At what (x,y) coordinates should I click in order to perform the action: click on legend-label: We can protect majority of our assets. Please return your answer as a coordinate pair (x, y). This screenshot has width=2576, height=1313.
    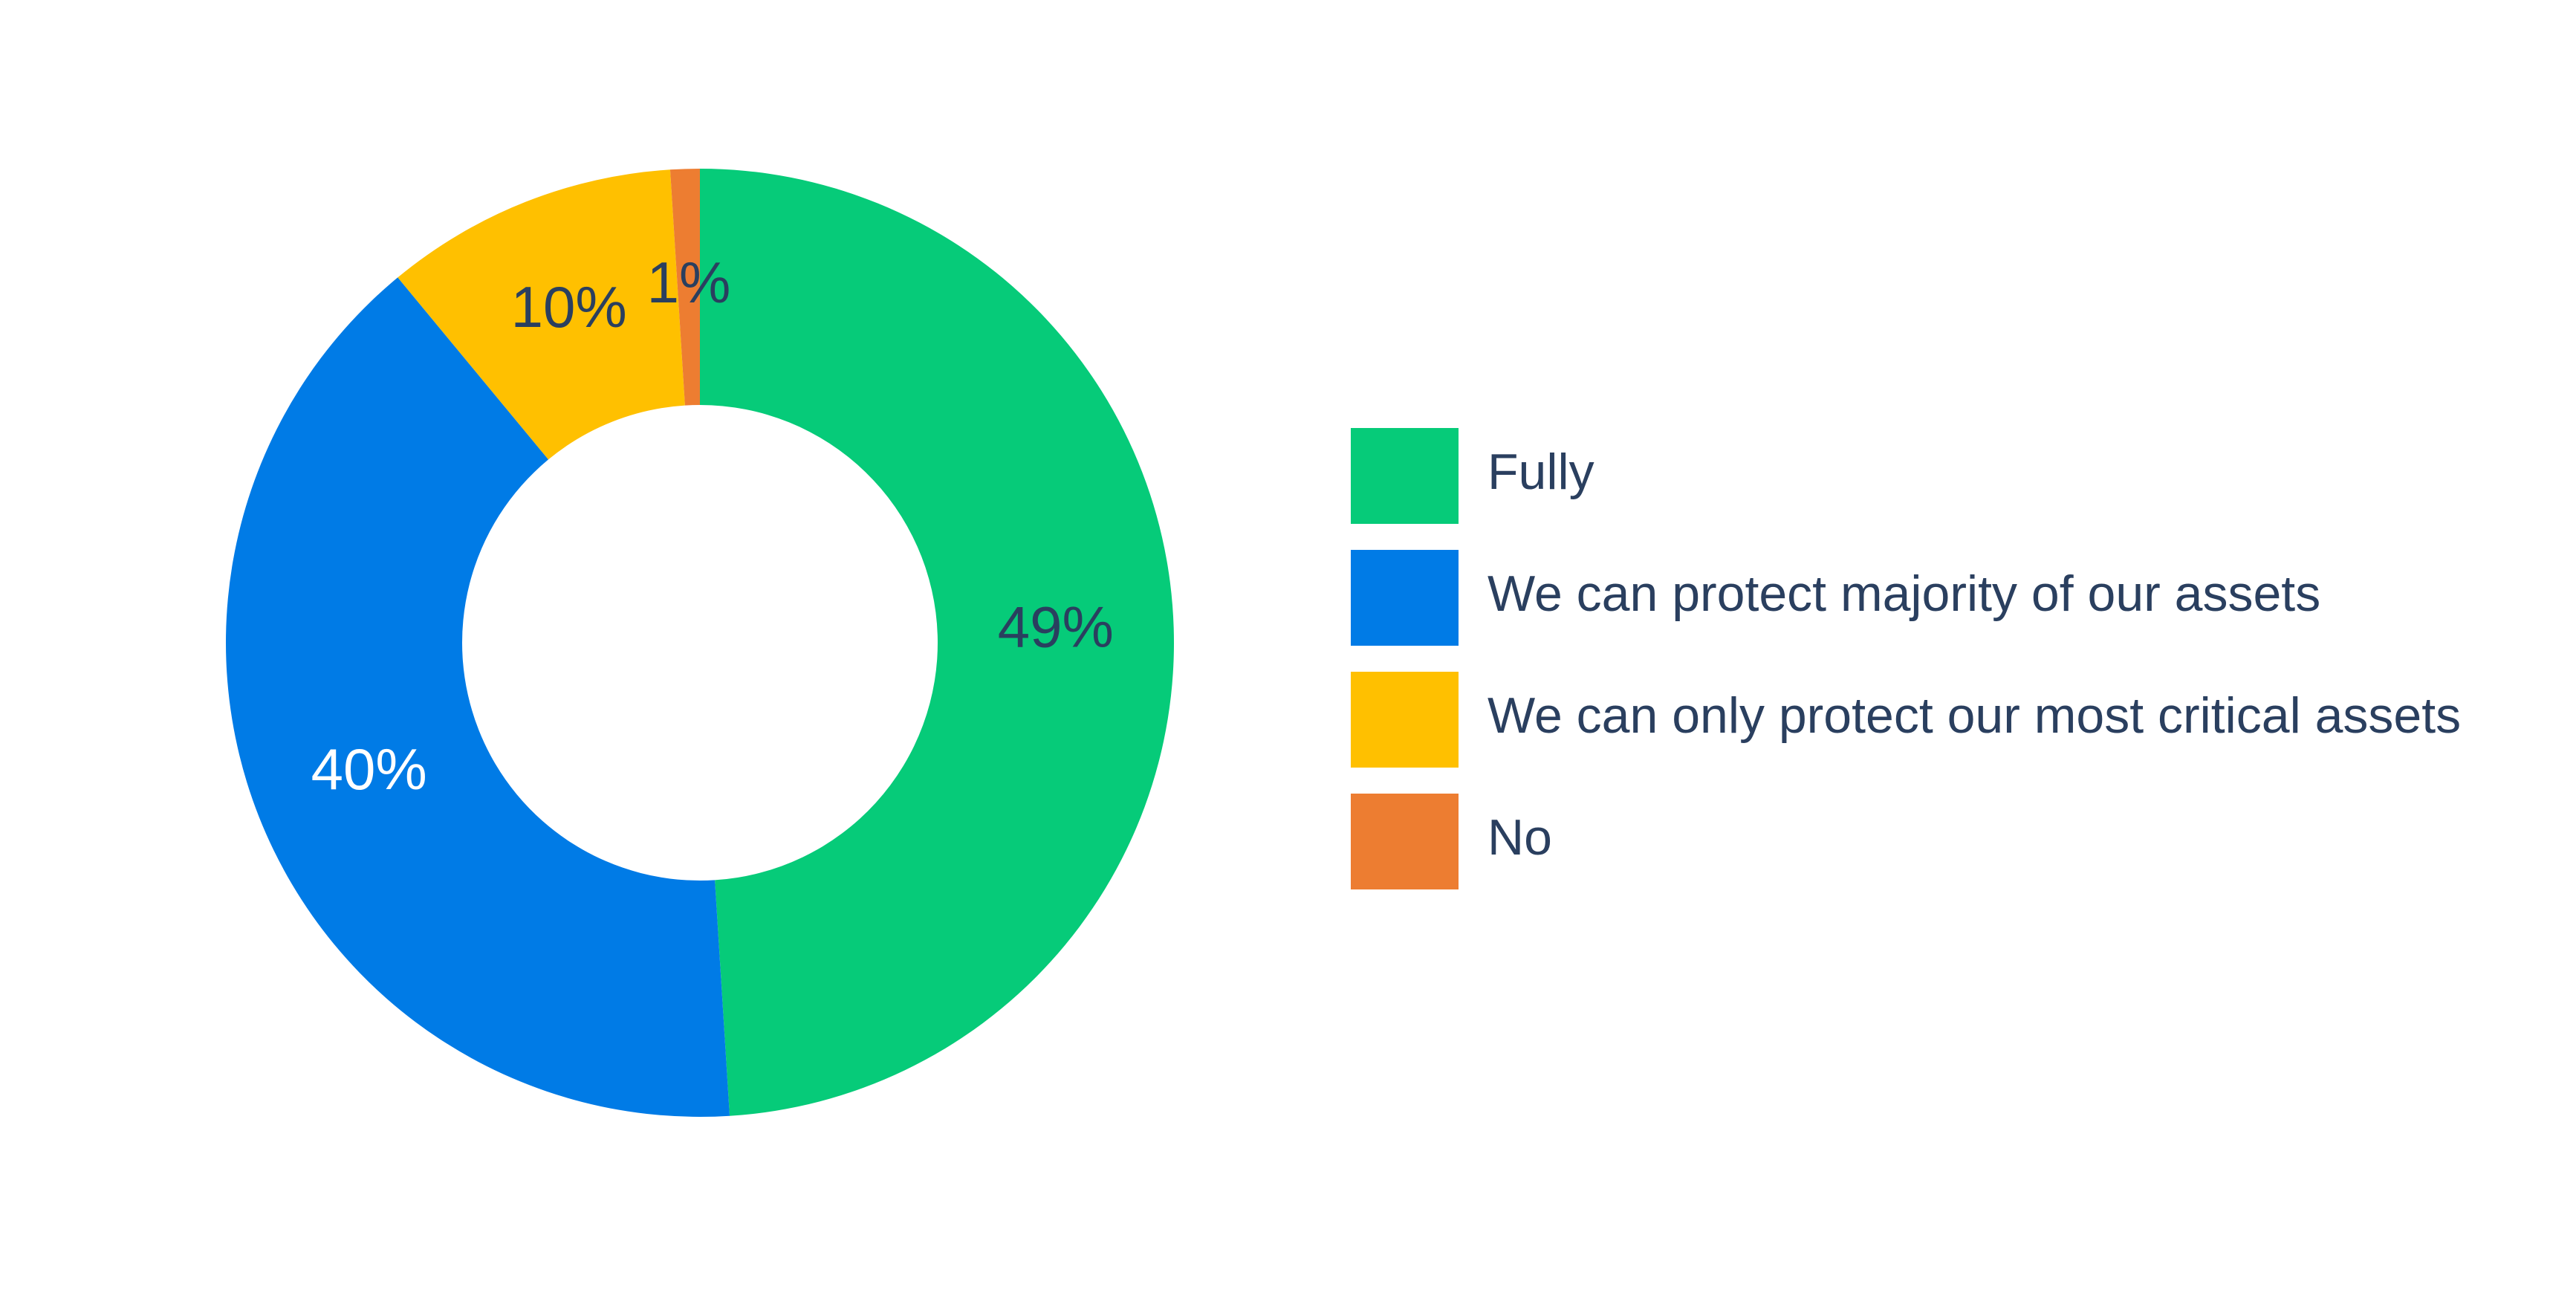
    Looking at the image, I should click on (1903, 593).